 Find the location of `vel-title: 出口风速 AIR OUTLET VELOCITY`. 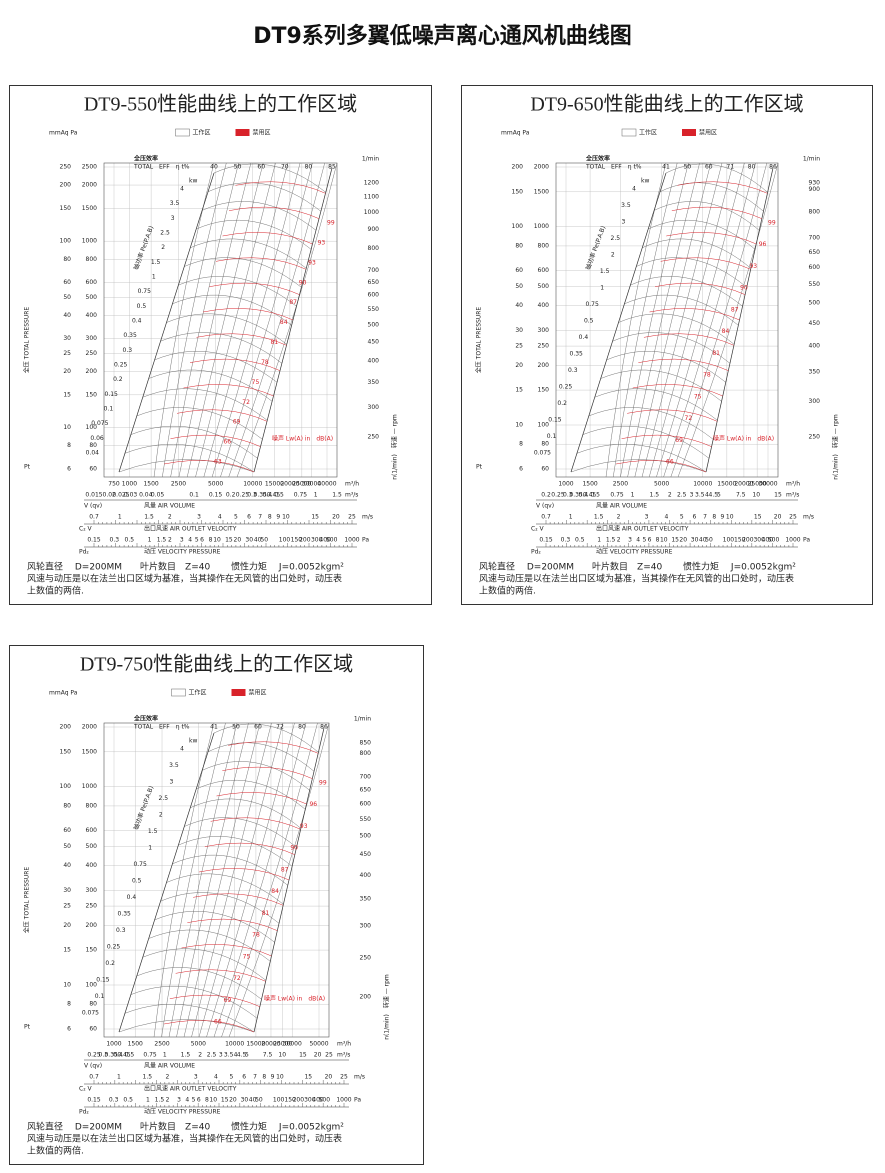

vel-title: 出口风速 AIR OUTLET VELOCITY is located at coordinates (190, 529).